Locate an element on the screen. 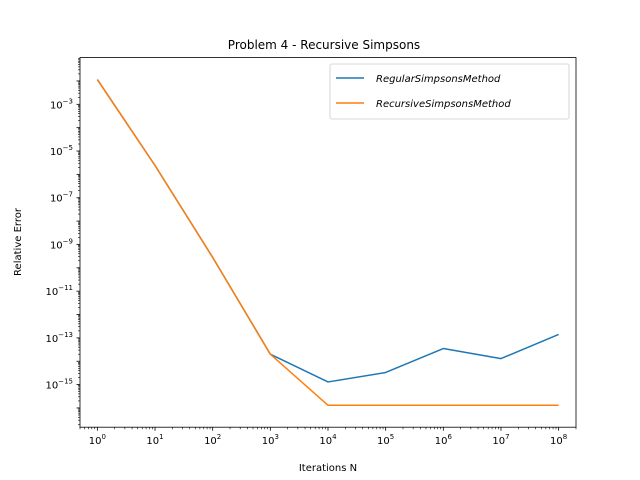 This screenshot has height=480, width=640. x-tick-exponent: 2 is located at coordinates (219, 437).